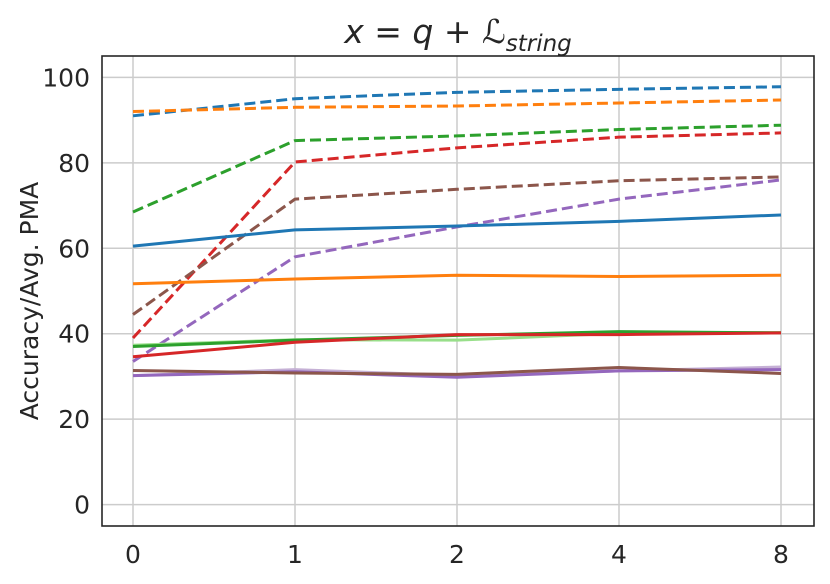 This screenshot has height=584, width=830. What do you see at coordinates (74, 419) in the screenshot?
I see `y-tick-label: 20` at bounding box center [74, 419].